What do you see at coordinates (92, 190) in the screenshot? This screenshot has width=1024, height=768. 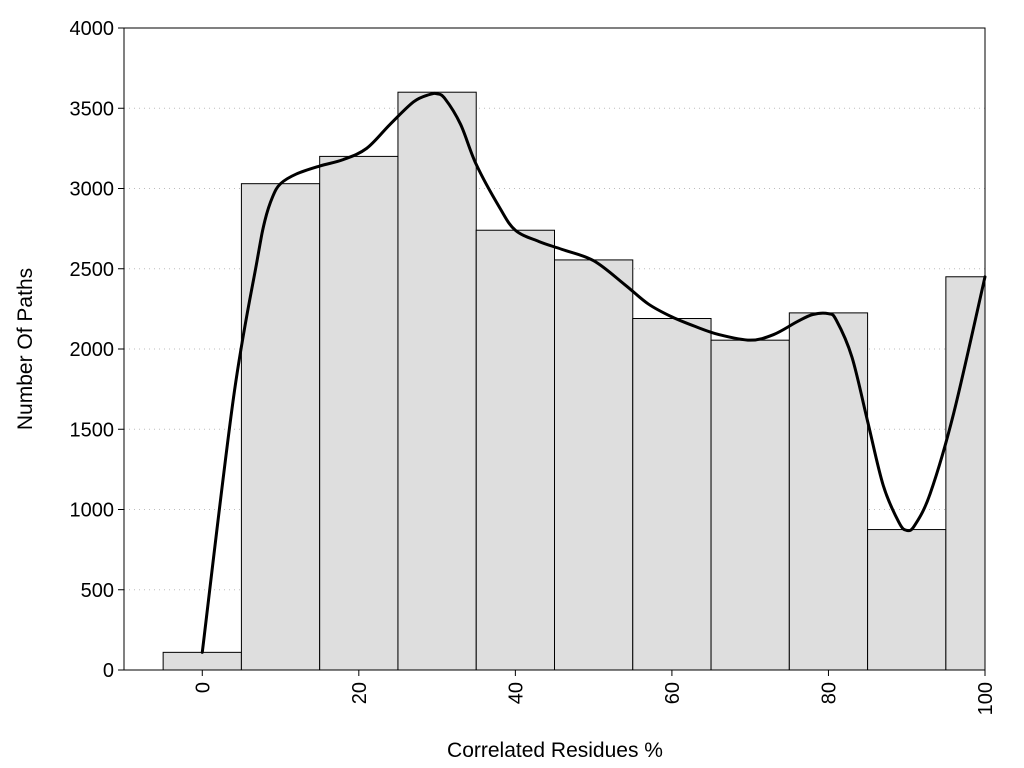 I see `y-tick-label-3000: 3000` at bounding box center [92, 190].